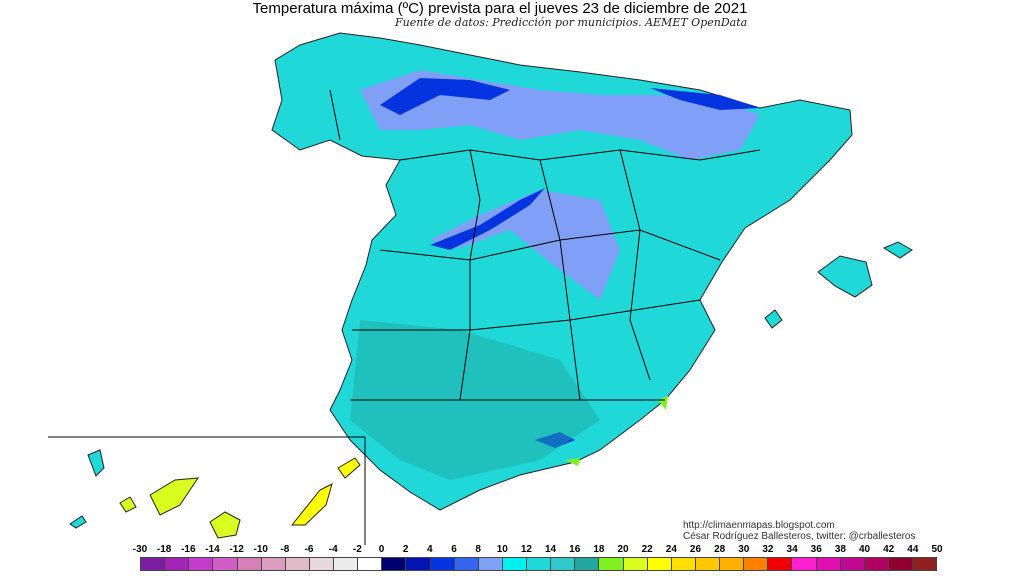 This screenshot has width=1024, height=576. What do you see at coordinates (759, 525) in the screenshot?
I see `credits-url: http://climaenmapas.blogspot.com` at bounding box center [759, 525].